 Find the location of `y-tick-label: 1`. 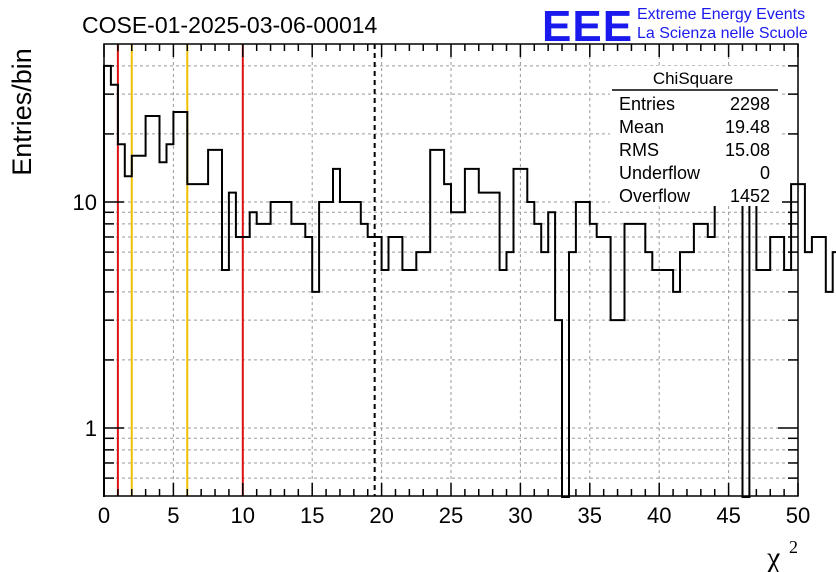

y-tick-label: 1 is located at coordinates (91, 428).